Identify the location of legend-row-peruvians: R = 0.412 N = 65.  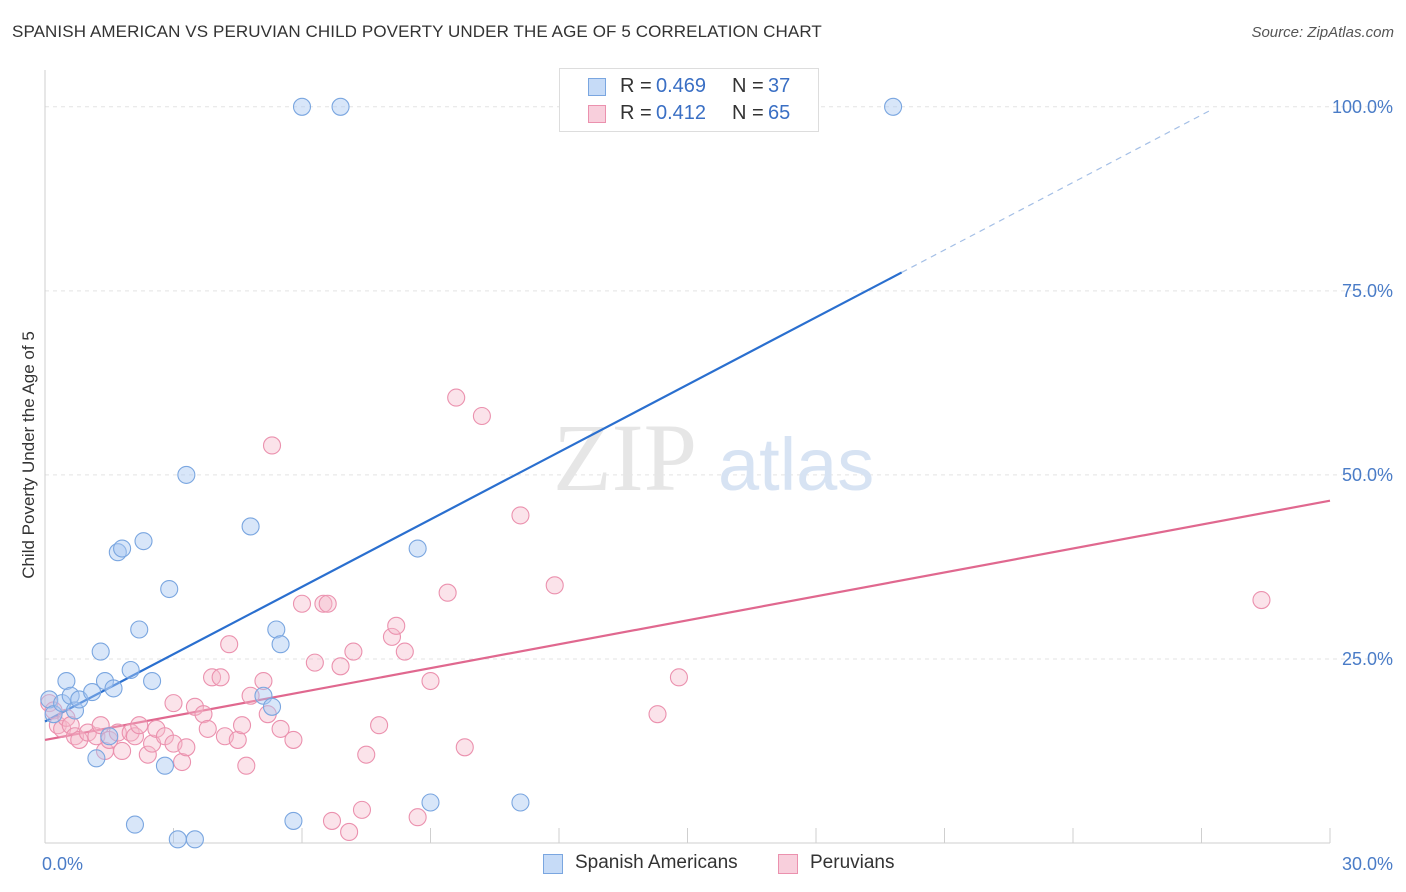
(689, 115).